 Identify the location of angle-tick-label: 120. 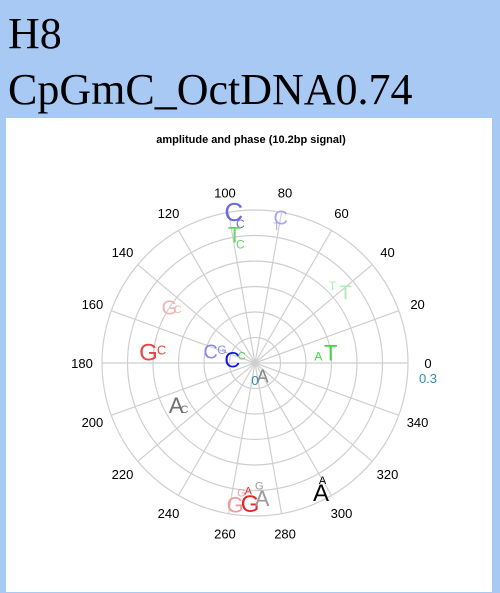
(169, 213).